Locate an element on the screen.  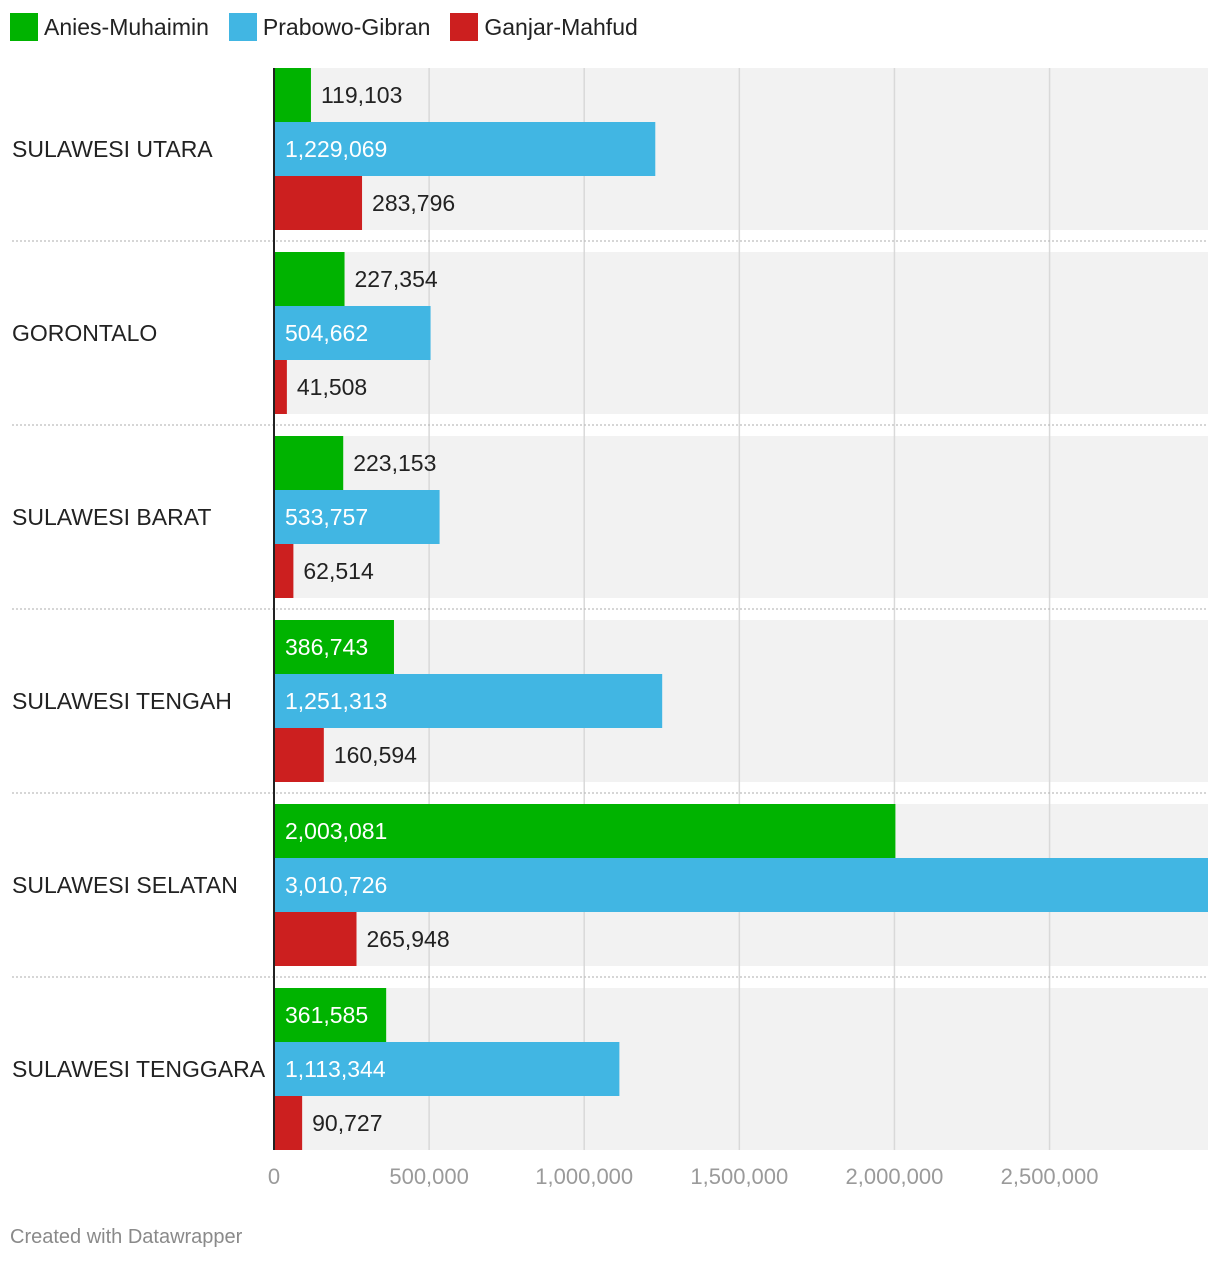
x-tick-label: 500,000 is located at coordinates (429, 1176).